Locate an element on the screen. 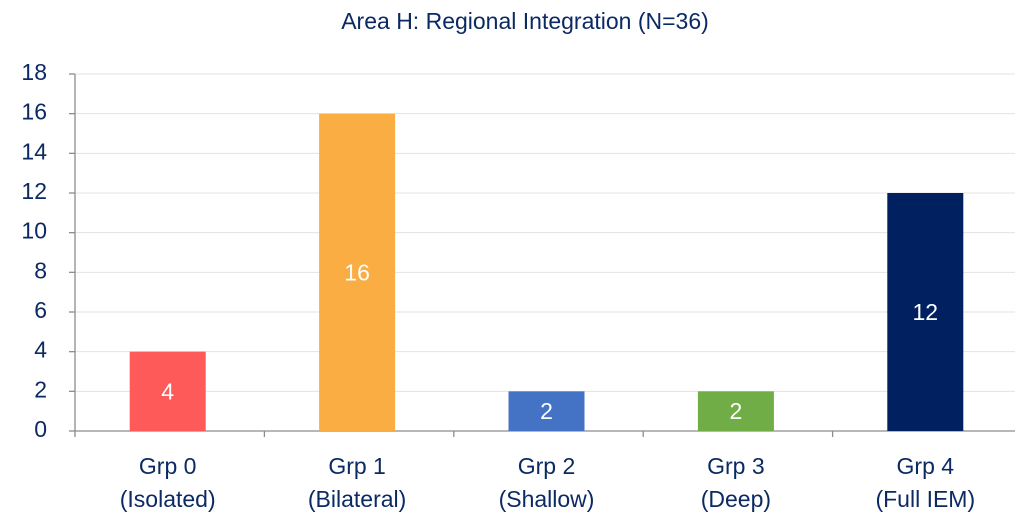  data-label: 12 is located at coordinates (926, 312).